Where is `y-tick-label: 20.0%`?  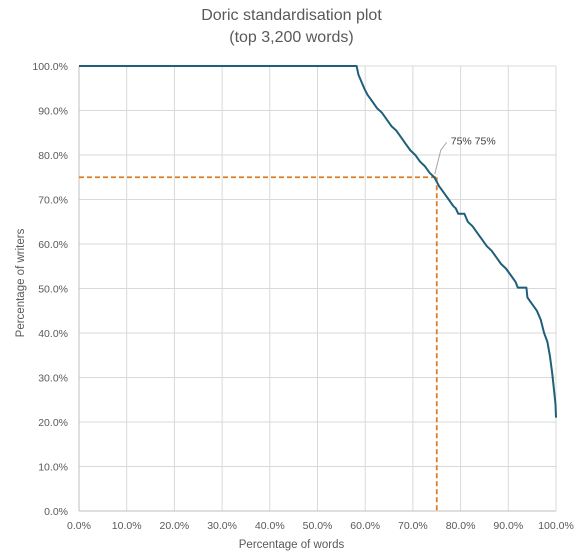
y-tick-label: 20.0% is located at coordinates (53, 423).